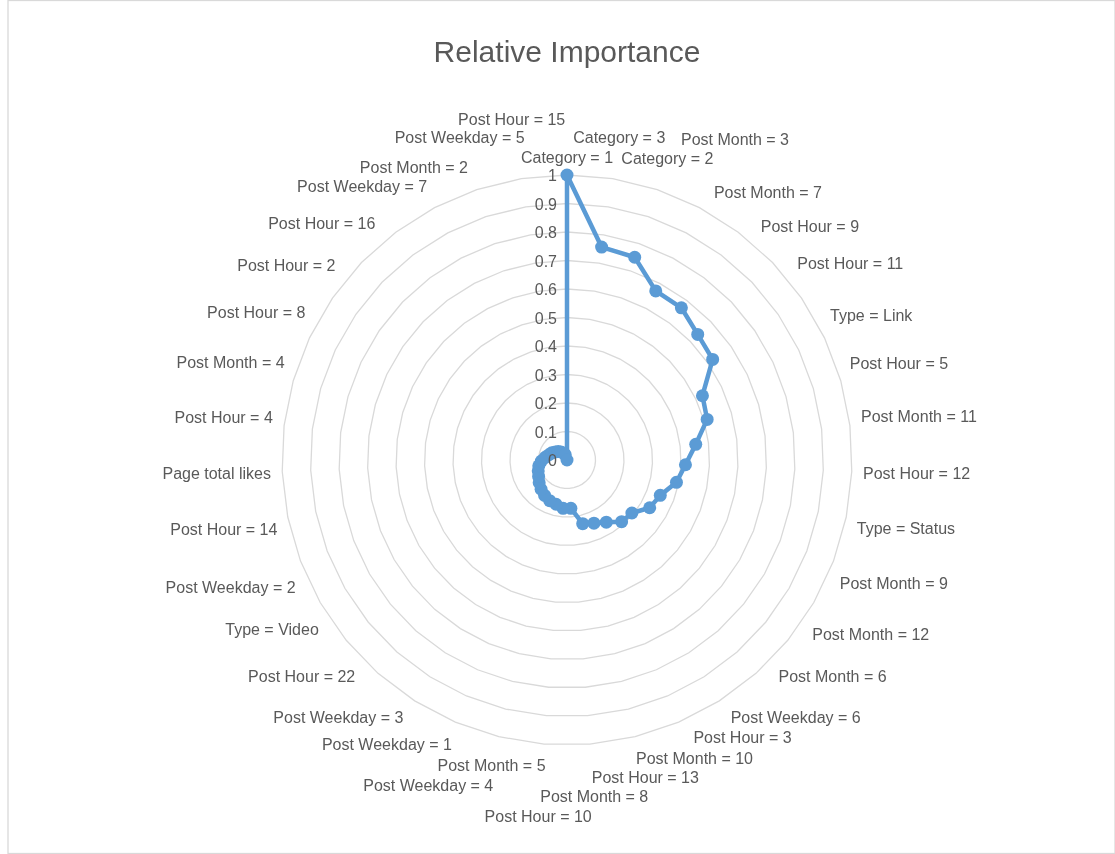  What do you see at coordinates (546, 346) in the screenshot?
I see `y-tick-label: 0.4` at bounding box center [546, 346].